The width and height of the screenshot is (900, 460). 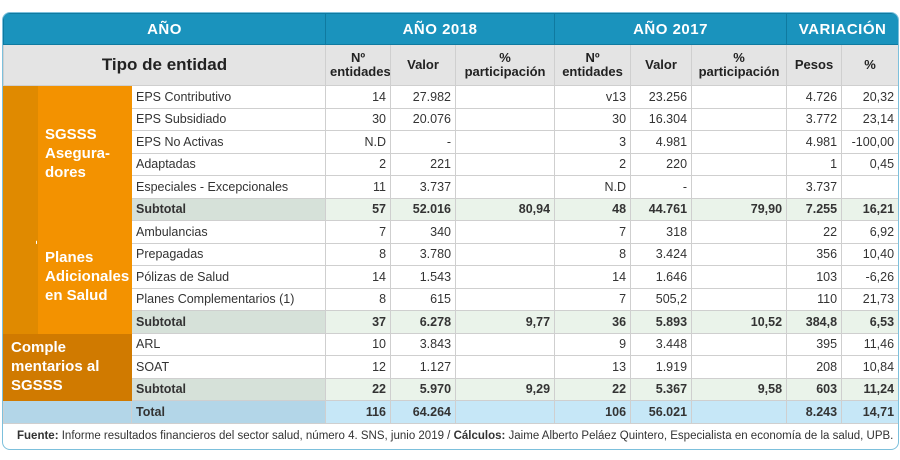 I want to click on value-cell: 7, so click(x=358, y=232).